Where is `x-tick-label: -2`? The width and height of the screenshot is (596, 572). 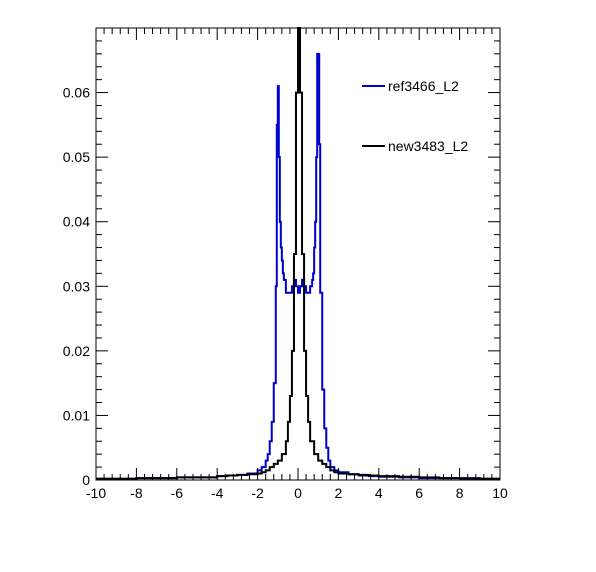
x-tick-label: -2 is located at coordinates (257, 493).